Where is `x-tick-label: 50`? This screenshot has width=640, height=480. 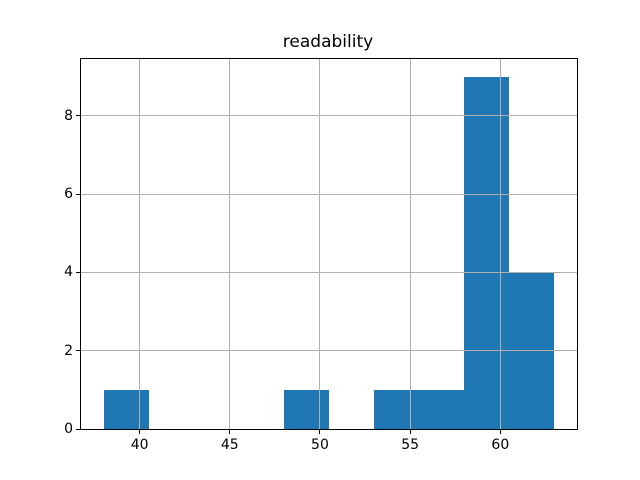
x-tick-label: 50 is located at coordinates (320, 445).